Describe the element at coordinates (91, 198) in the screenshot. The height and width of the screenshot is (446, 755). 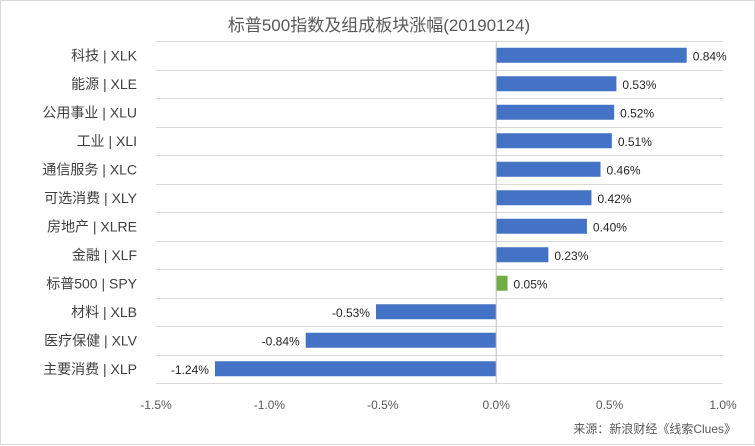
I see `category-label: 可选消费 | XLY` at that location.